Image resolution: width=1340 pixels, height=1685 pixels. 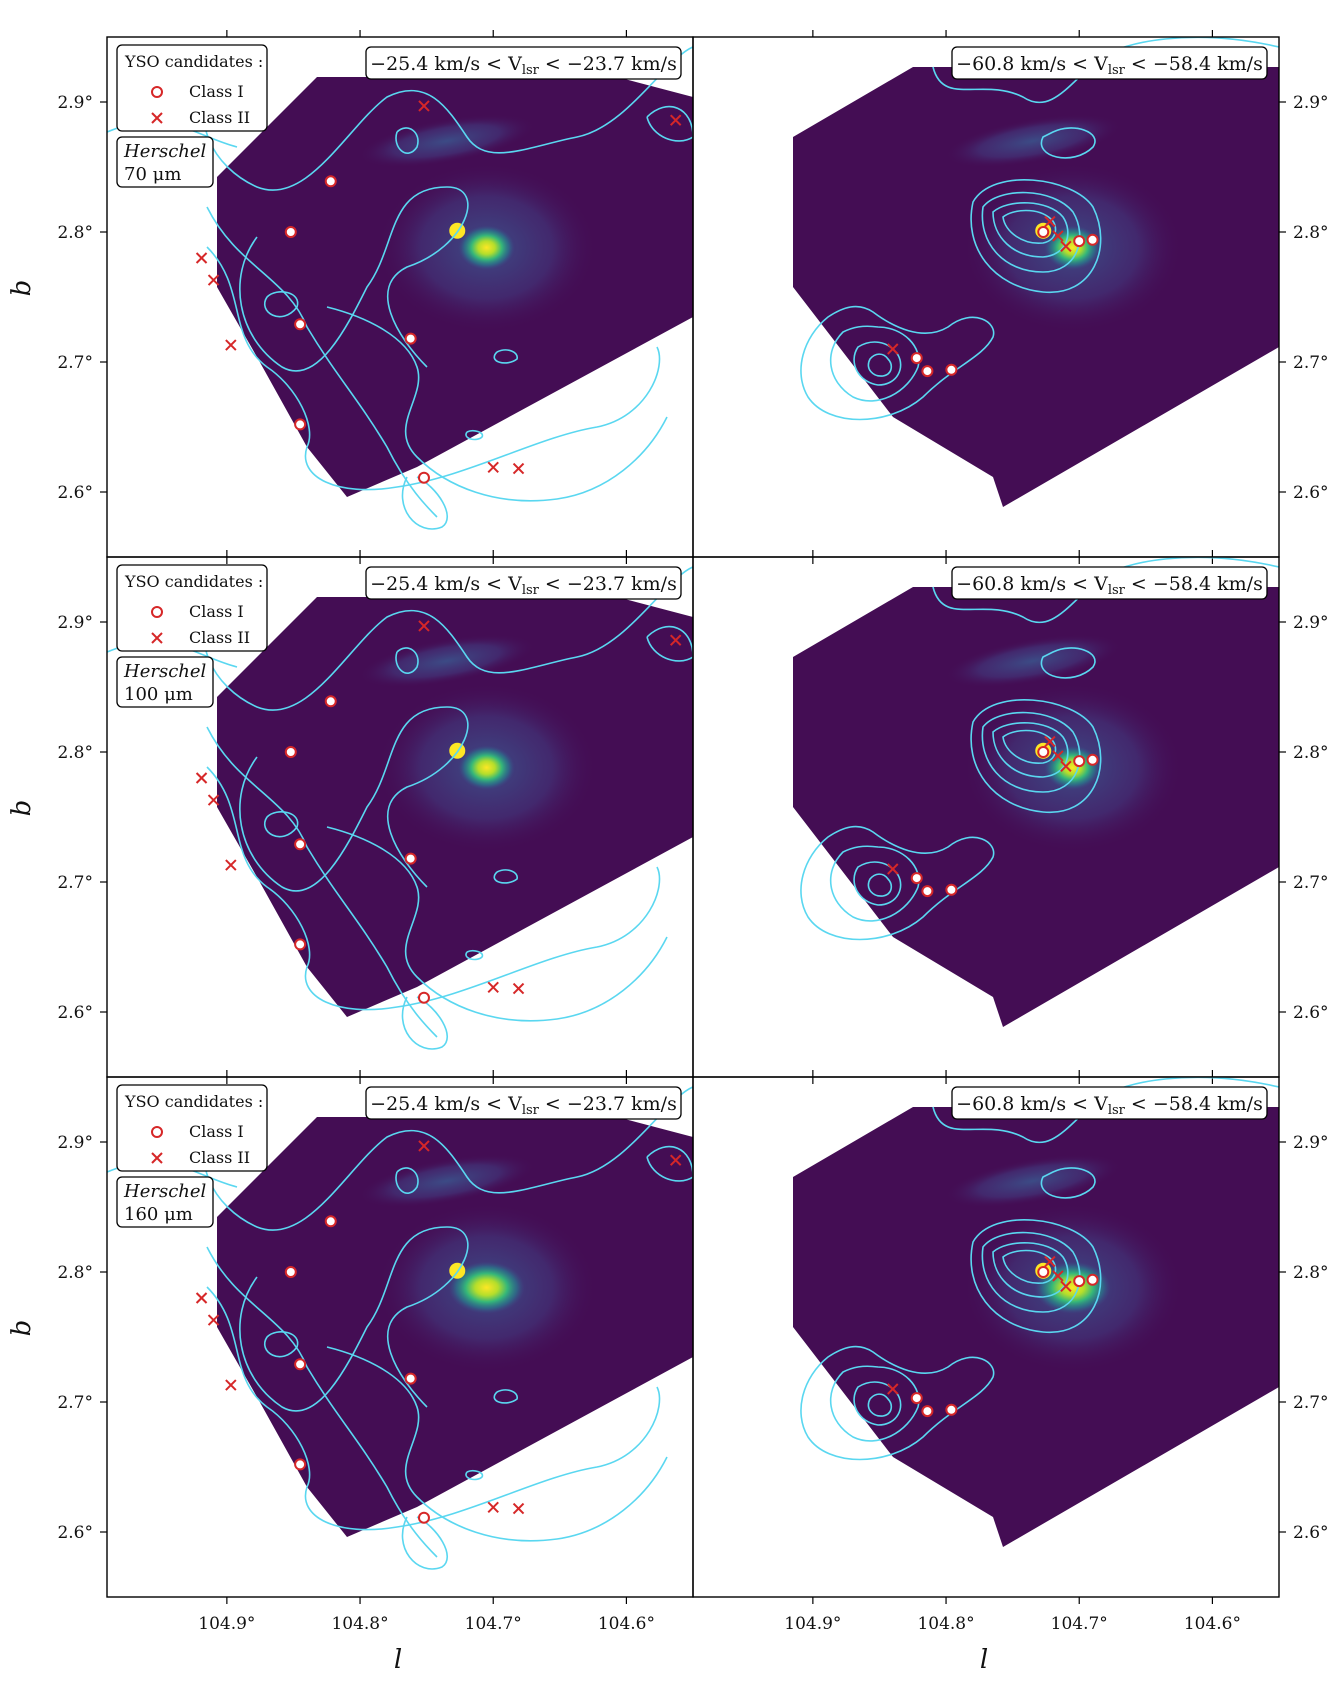 I want to click on x-tick-label: 104.6°, so click(x=626, y=1624).